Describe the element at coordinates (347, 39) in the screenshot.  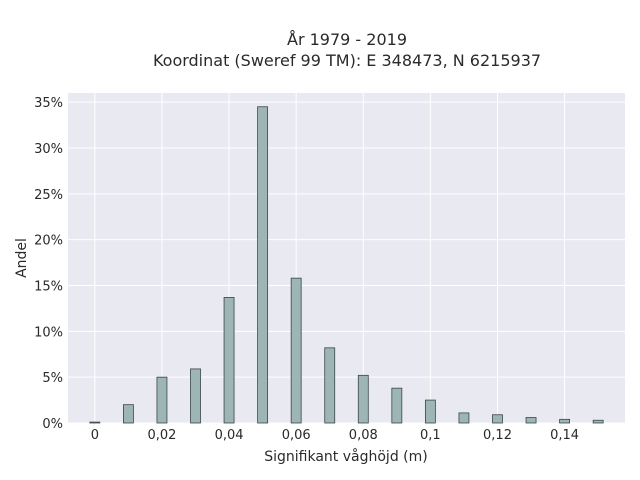
I see `chart-title-line1: År 1979 - 2019` at that location.